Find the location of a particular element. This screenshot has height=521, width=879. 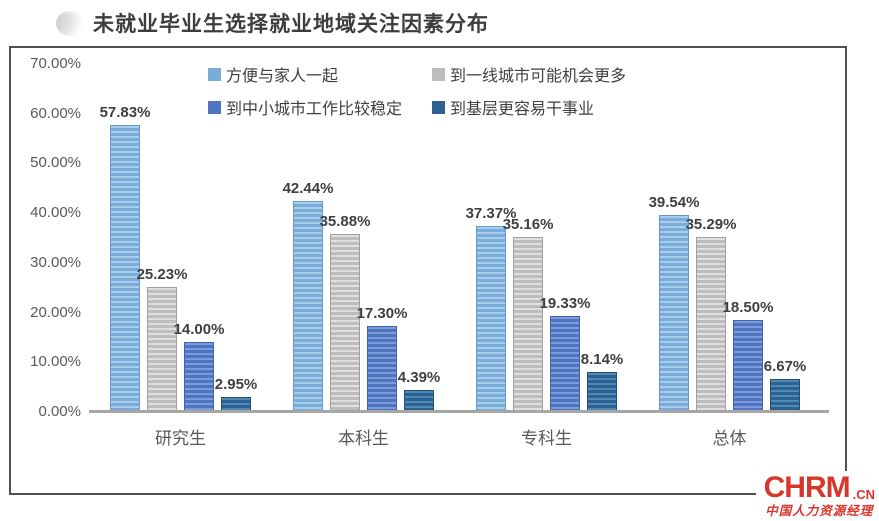

bar-slot: 6.67% is located at coordinates (785, 238).